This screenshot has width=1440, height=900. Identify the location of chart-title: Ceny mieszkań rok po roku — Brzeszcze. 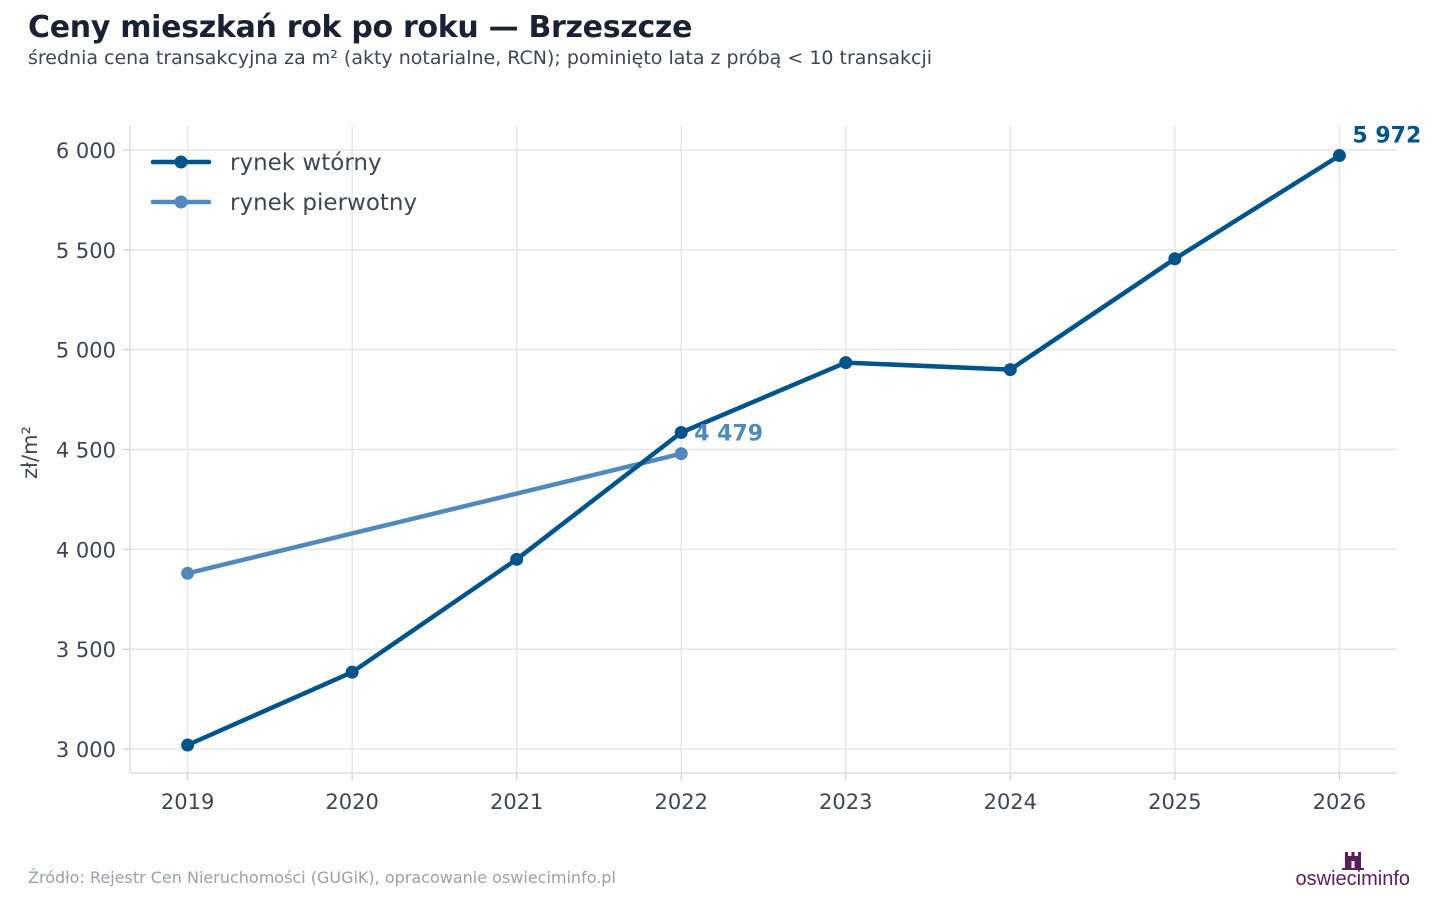
(360, 27).